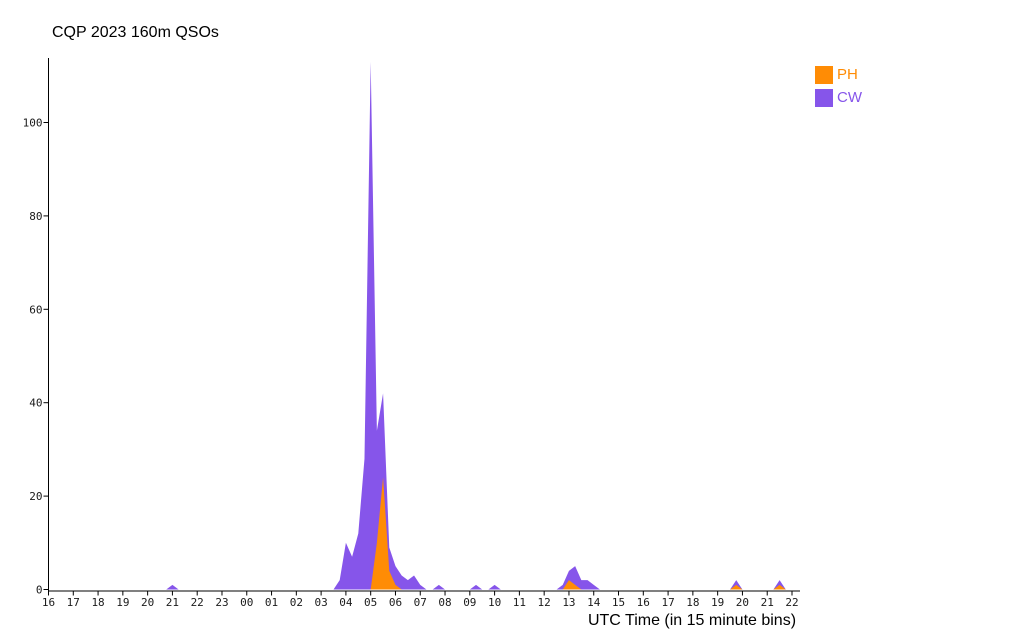  I want to click on x-tick-label: 02, so click(296, 602).